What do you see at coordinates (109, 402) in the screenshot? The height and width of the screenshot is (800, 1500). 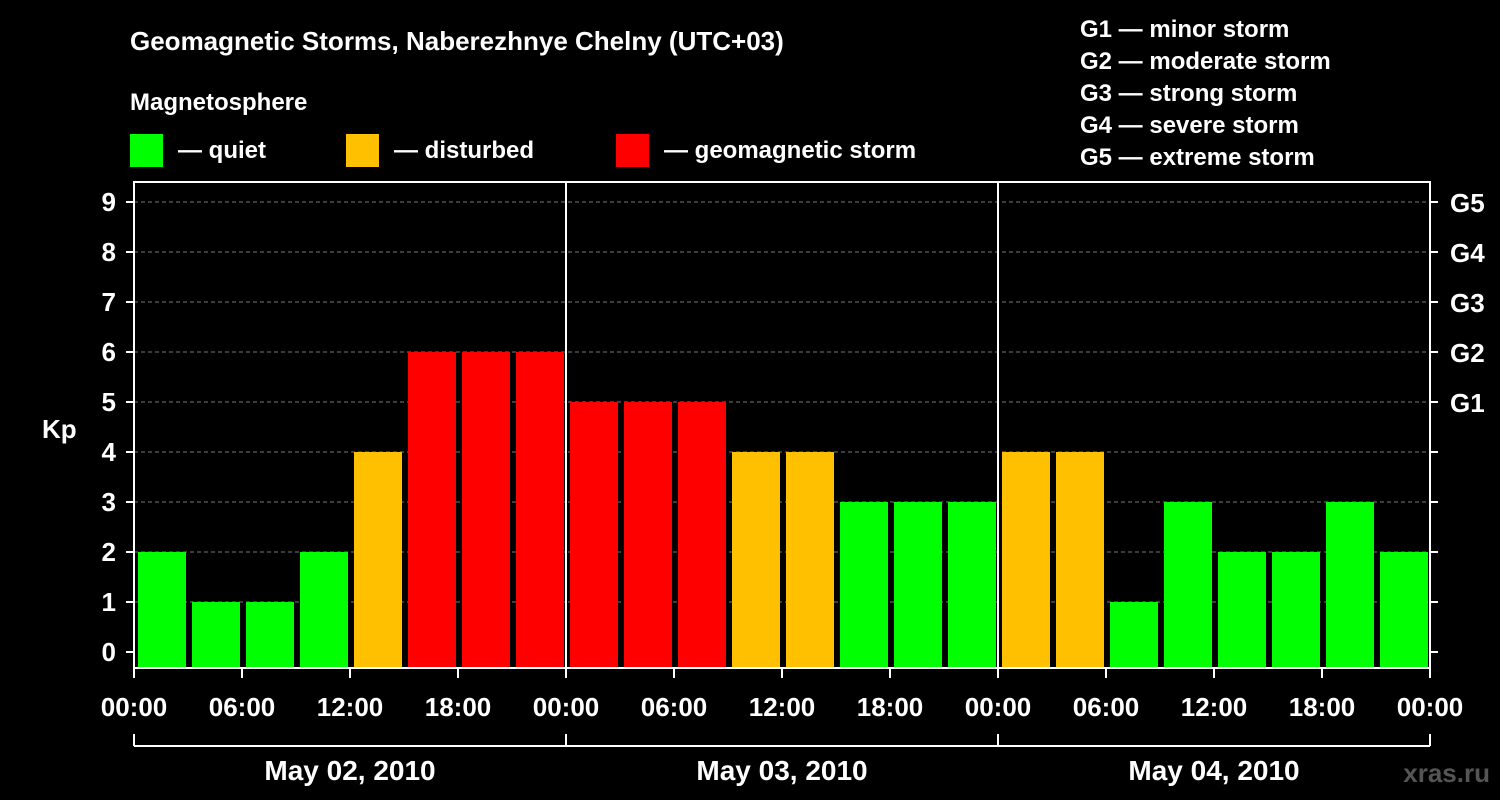 I see `y-tick-label: 5` at bounding box center [109, 402].